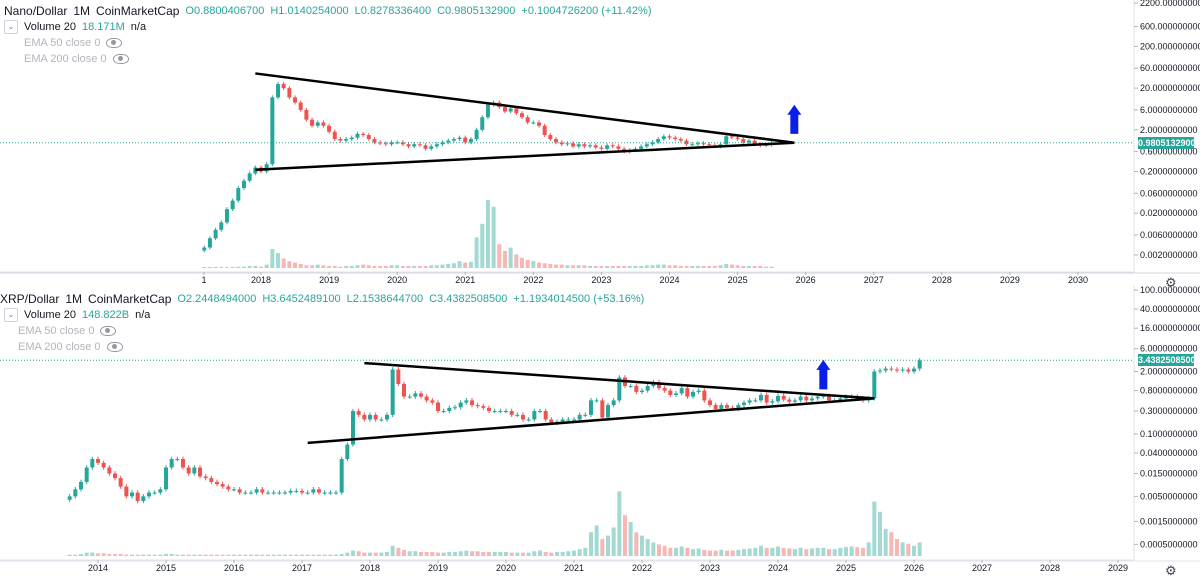 The image size is (1200, 584). I want to click on y-tick-label: 0.0015000000, so click(1169, 521).